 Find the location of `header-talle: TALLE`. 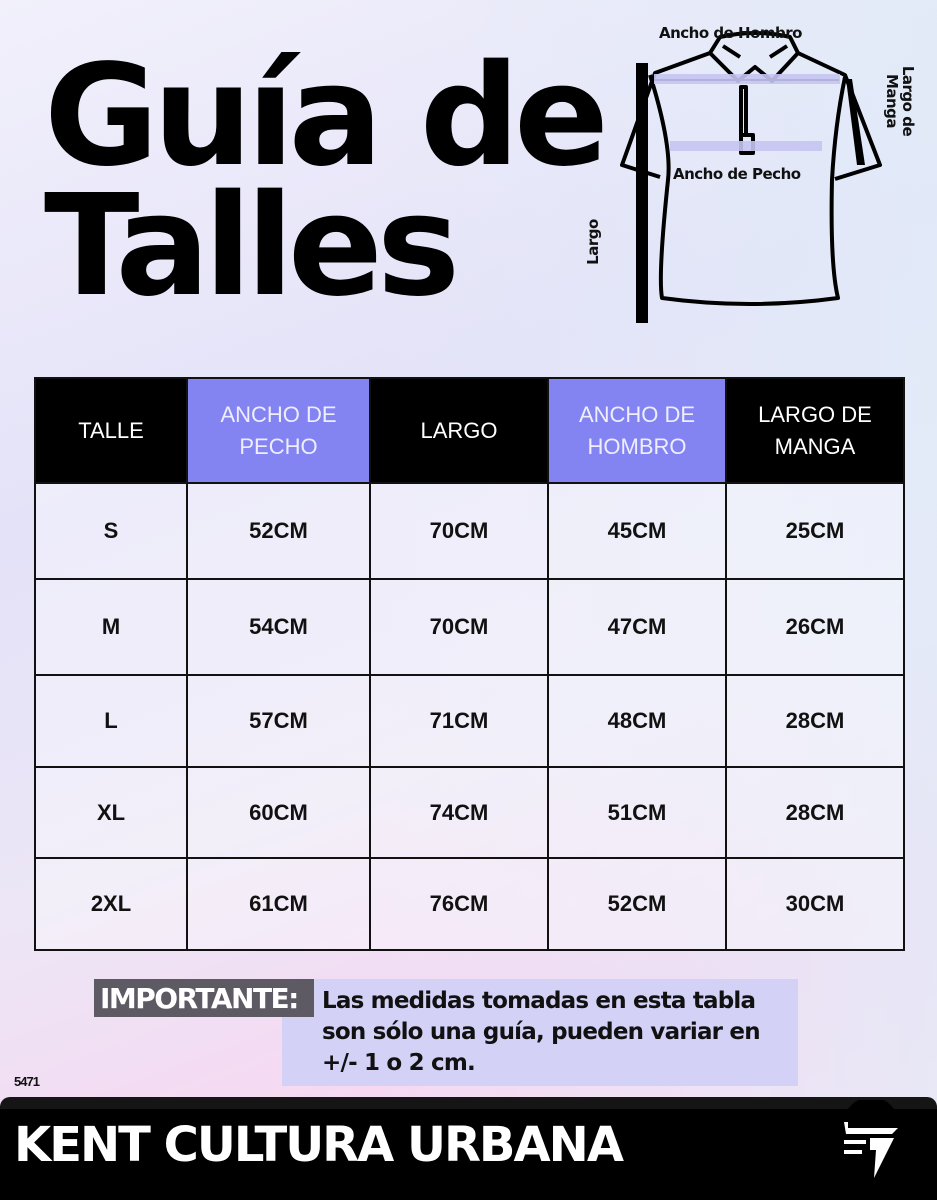

header-talle: TALLE is located at coordinates (111, 430).